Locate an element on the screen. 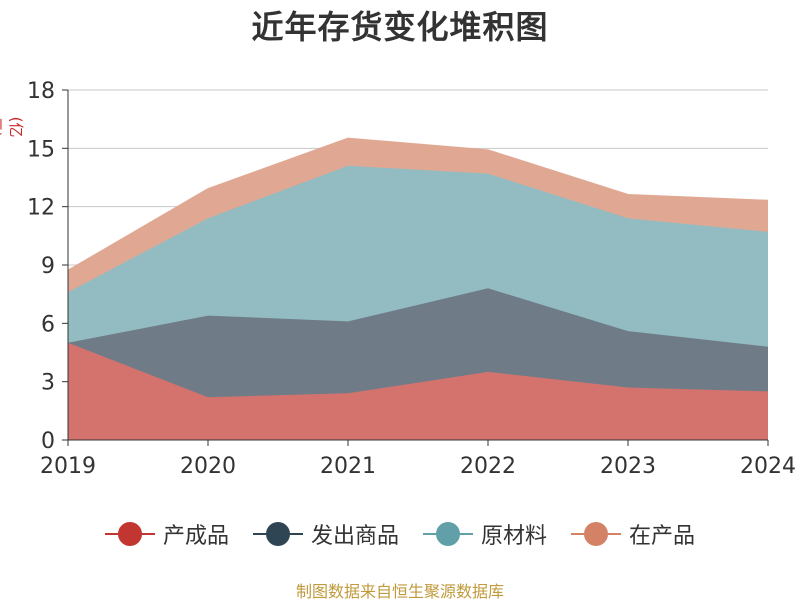 The width and height of the screenshot is (800, 602). legend-label: 原材料 is located at coordinates (514, 536).